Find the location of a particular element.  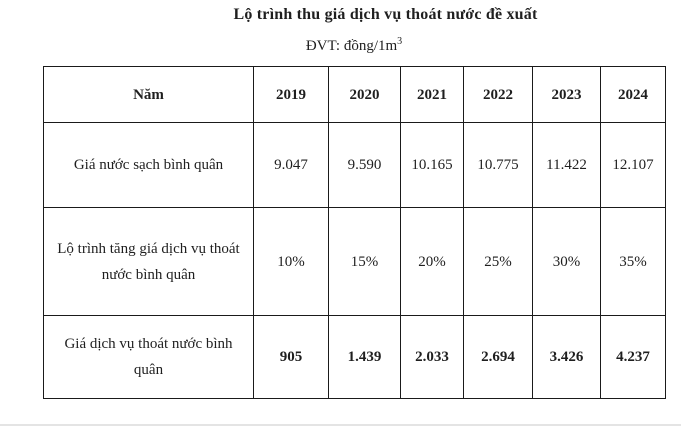

value-cell: 2.694 is located at coordinates (498, 357).